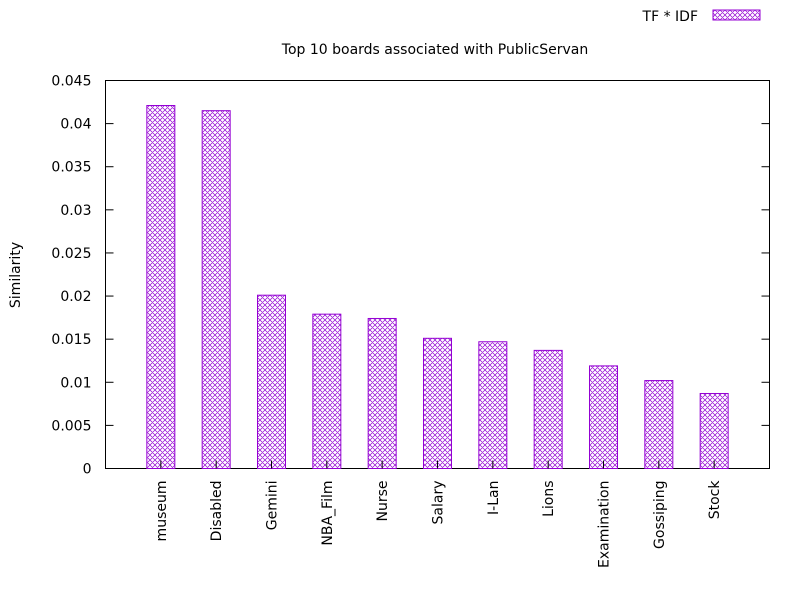 The width and height of the screenshot is (800, 600). What do you see at coordinates (549, 499) in the screenshot?
I see `x-tick-label: Lions` at bounding box center [549, 499].